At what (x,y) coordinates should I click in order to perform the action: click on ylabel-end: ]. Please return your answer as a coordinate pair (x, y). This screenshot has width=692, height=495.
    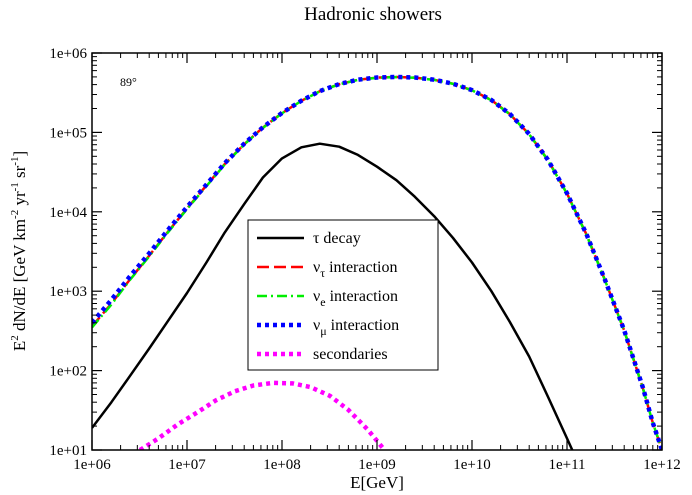
    Looking at the image, I should click on (19, 154).